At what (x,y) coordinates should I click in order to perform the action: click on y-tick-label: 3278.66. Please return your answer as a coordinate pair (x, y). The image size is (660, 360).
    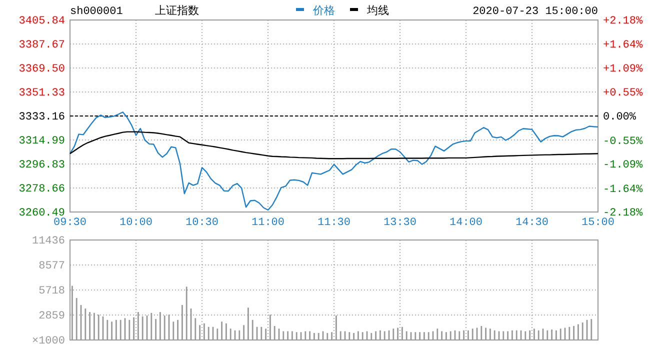
    Looking at the image, I should click on (41, 190).